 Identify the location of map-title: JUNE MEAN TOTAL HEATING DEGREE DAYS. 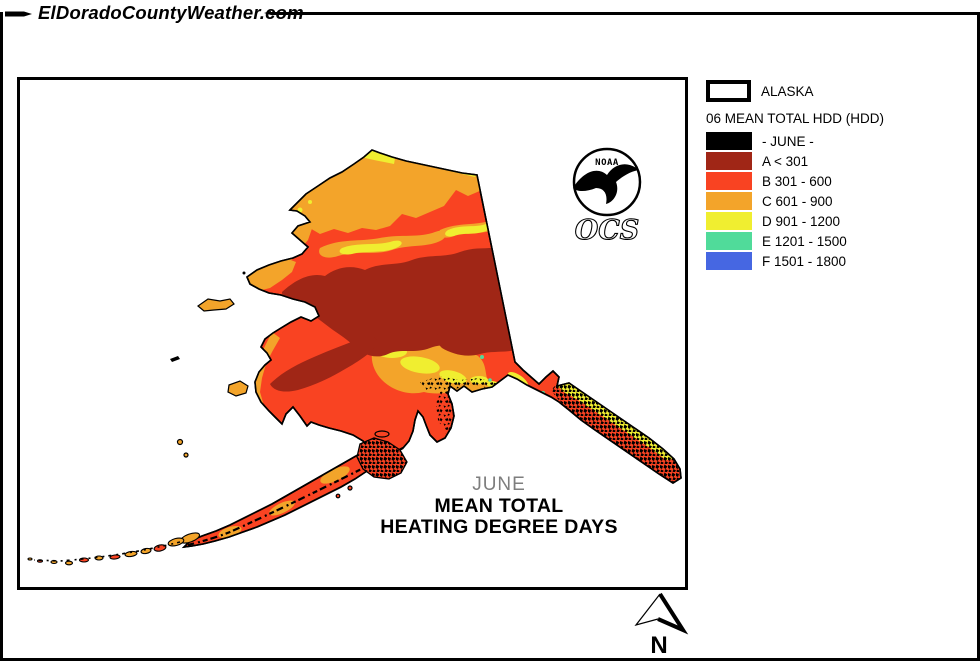
(499, 506).